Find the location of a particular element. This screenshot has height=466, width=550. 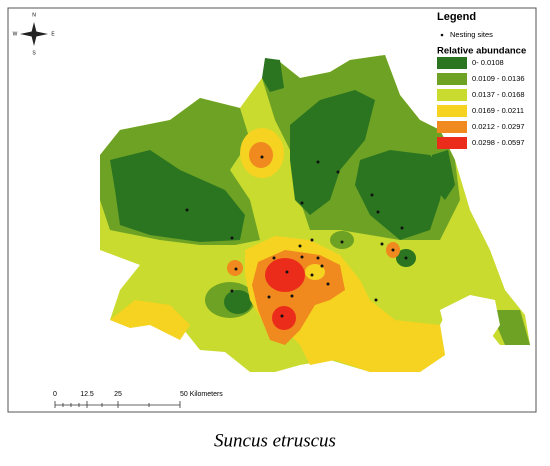

scale-label: 12.5 is located at coordinates (87, 394).